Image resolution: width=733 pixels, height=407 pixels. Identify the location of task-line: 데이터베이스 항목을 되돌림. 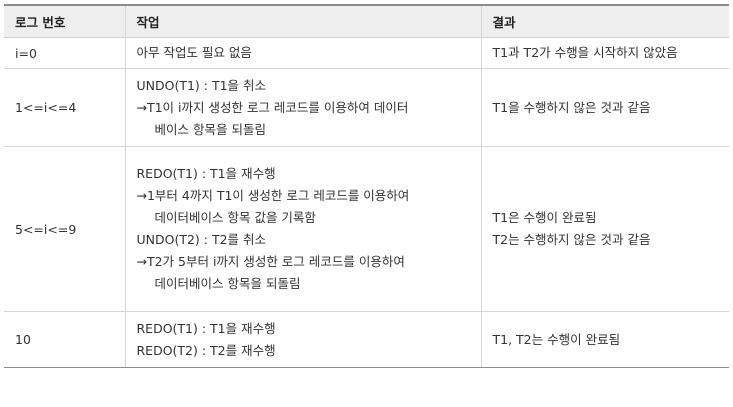
(227, 283).